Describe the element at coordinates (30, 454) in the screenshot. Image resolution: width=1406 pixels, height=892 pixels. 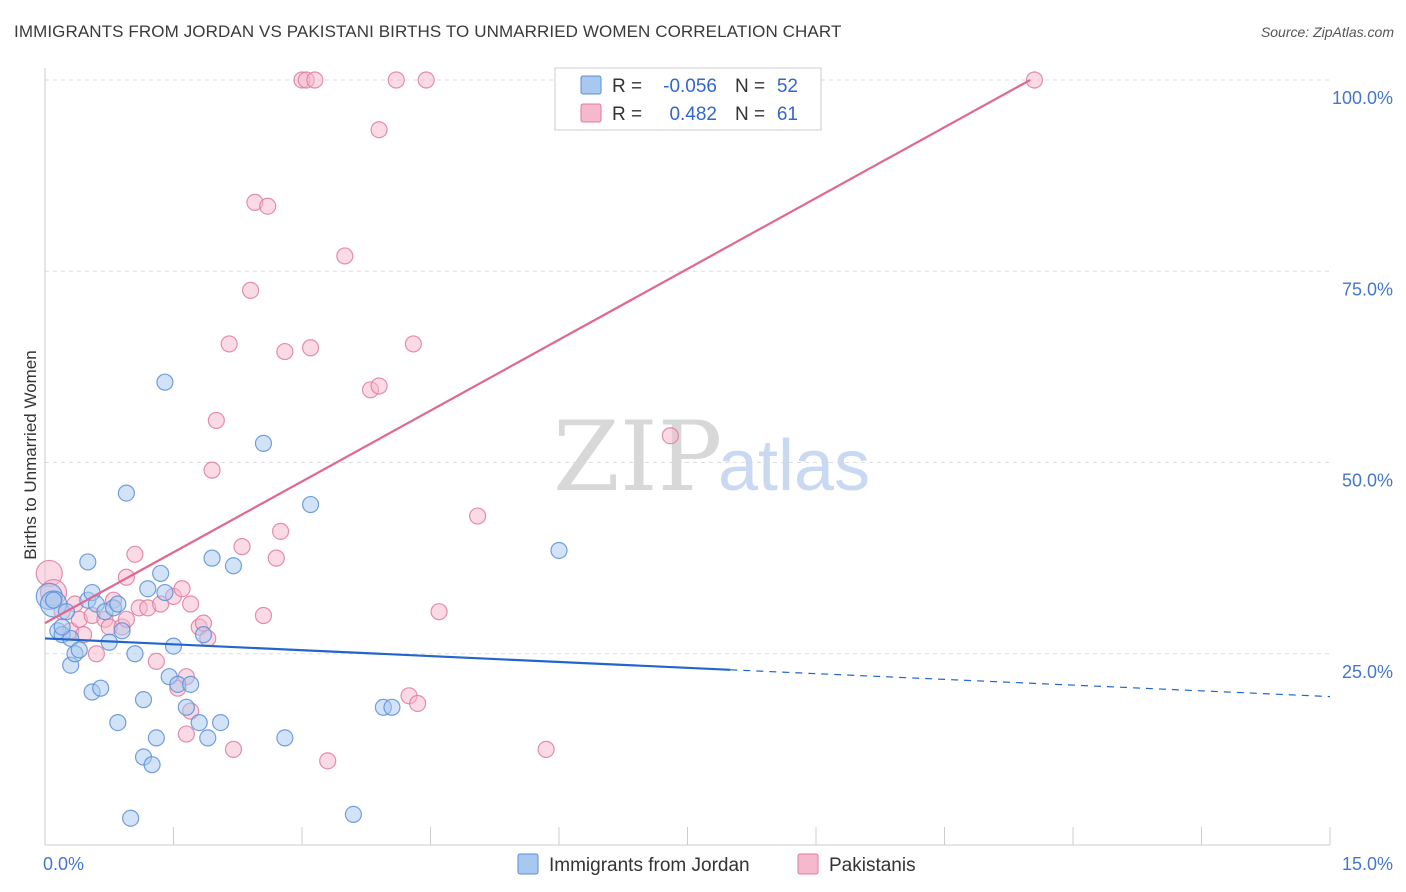
I see `y-axis-label: Births to Unmarried Women` at that location.